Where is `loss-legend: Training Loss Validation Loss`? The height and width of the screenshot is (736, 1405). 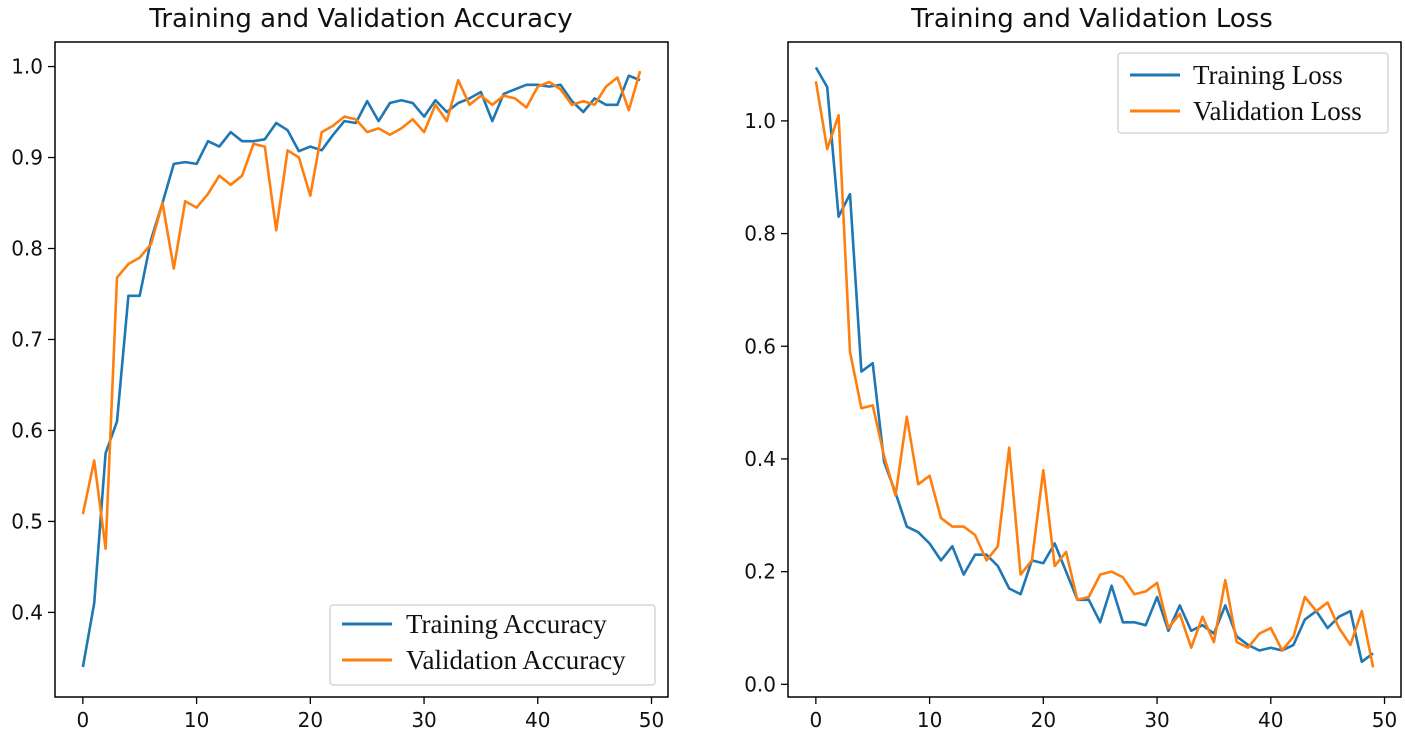 loss-legend: Training Loss Validation Loss is located at coordinates (1253, 93).